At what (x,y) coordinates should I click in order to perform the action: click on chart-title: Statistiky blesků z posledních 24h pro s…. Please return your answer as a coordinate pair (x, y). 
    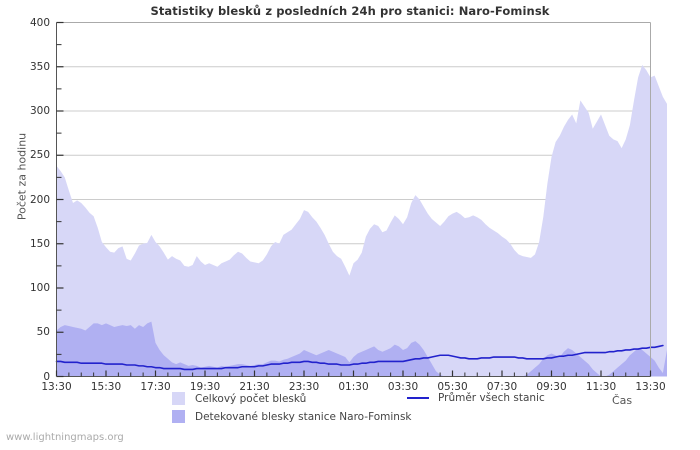
    Looking at the image, I should click on (350, 11).